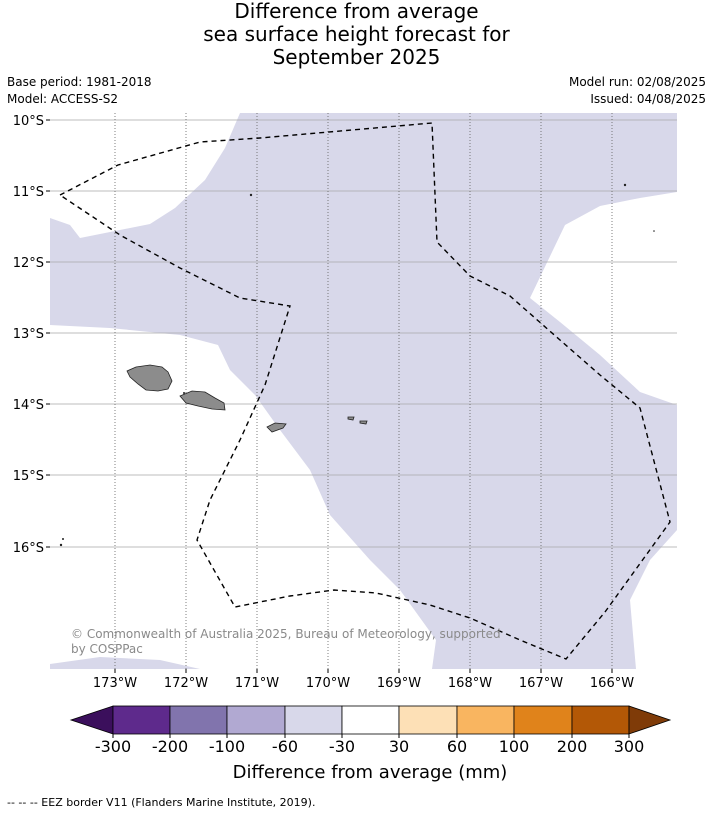  What do you see at coordinates (328, 683) in the screenshot?
I see `lon-label-170w: 170°W` at bounding box center [328, 683].